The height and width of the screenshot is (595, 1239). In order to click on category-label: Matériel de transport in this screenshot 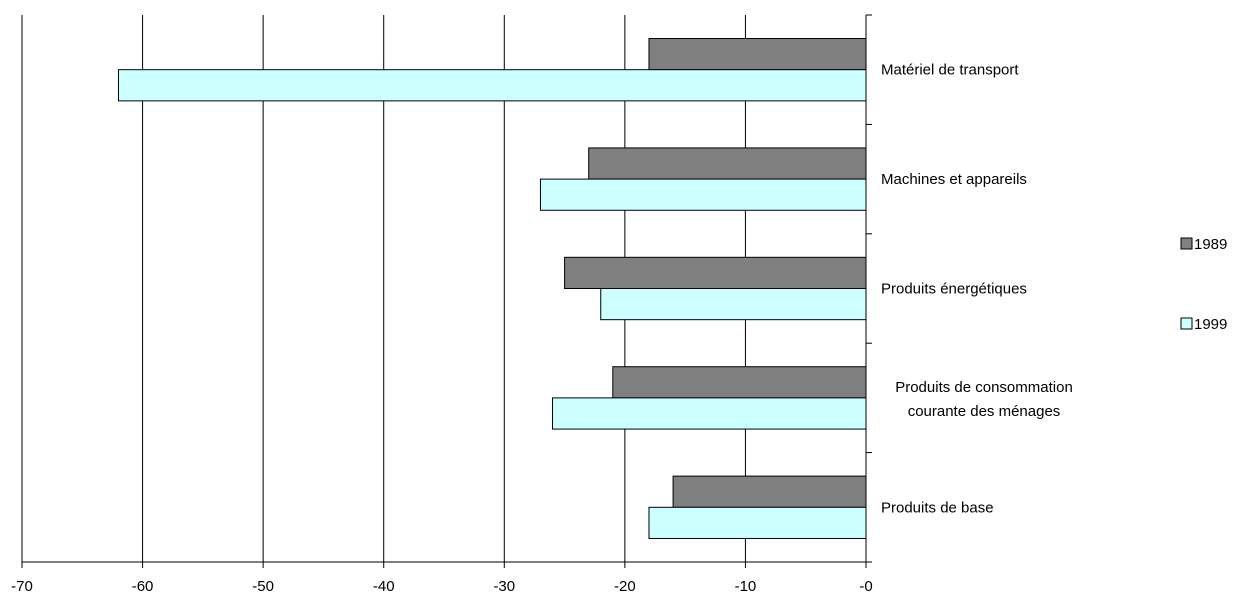, I will do `click(950, 70)`.